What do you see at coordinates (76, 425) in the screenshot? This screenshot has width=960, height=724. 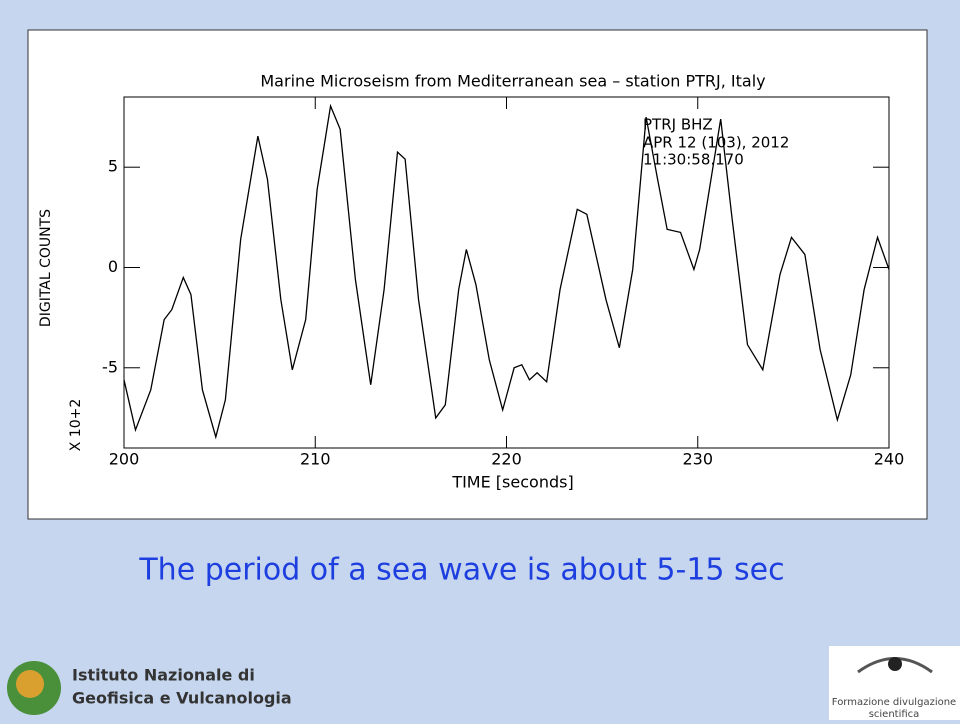 I see `y-scale-label: X 10+2` at bounding box center [76, 425].